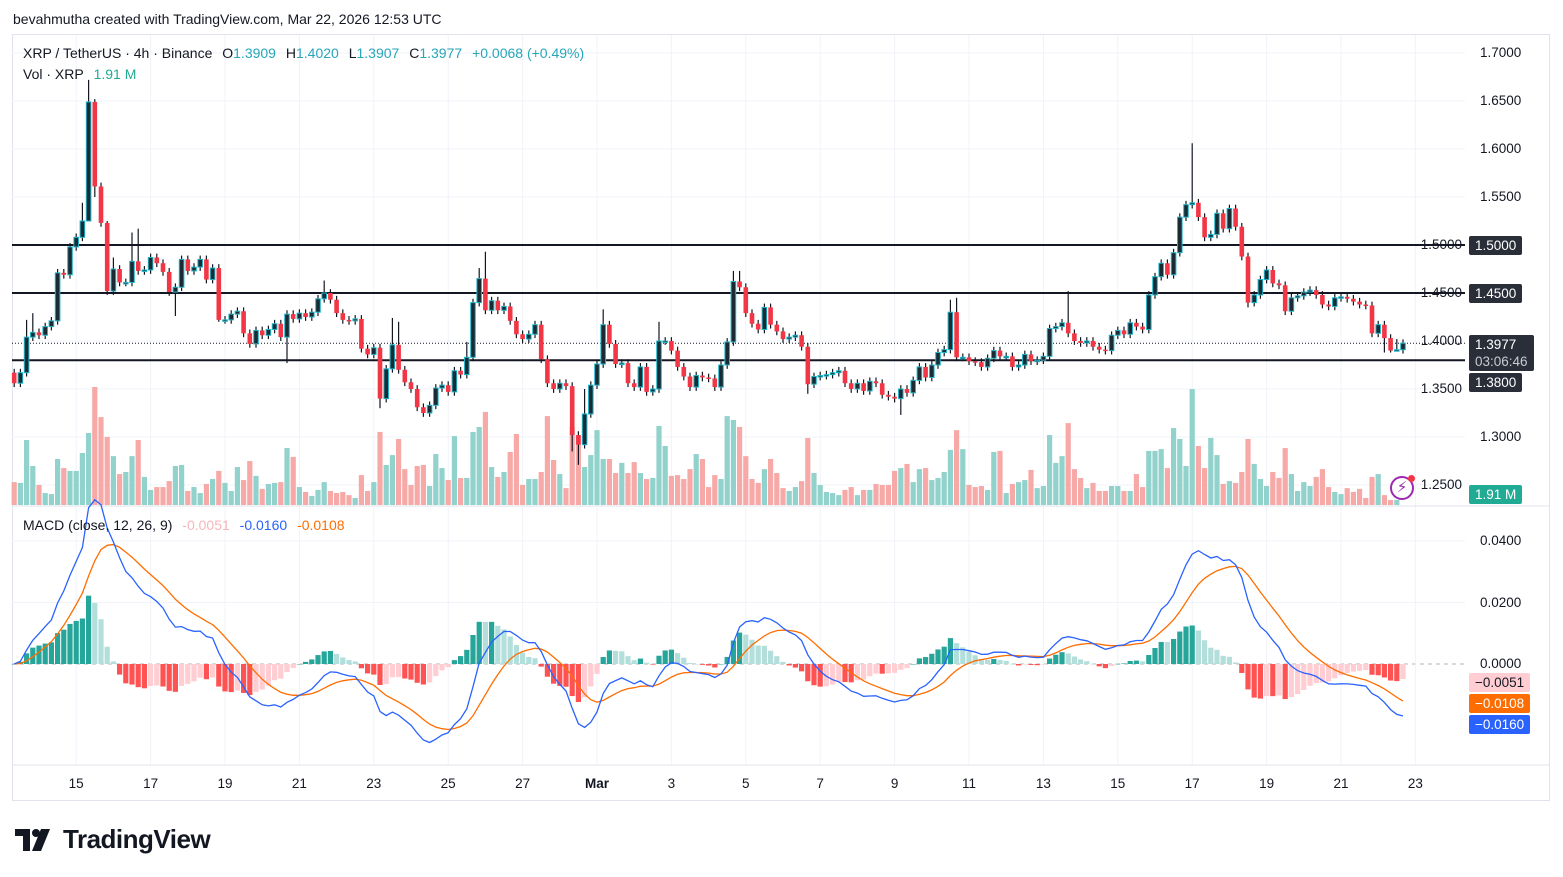 The width and height of the screenshot is (1563, 877). Describe the element at coordinates (98, 525) in the screenshot. I see `macd-title: MACD (close, 12, 26, 9)` at that location.